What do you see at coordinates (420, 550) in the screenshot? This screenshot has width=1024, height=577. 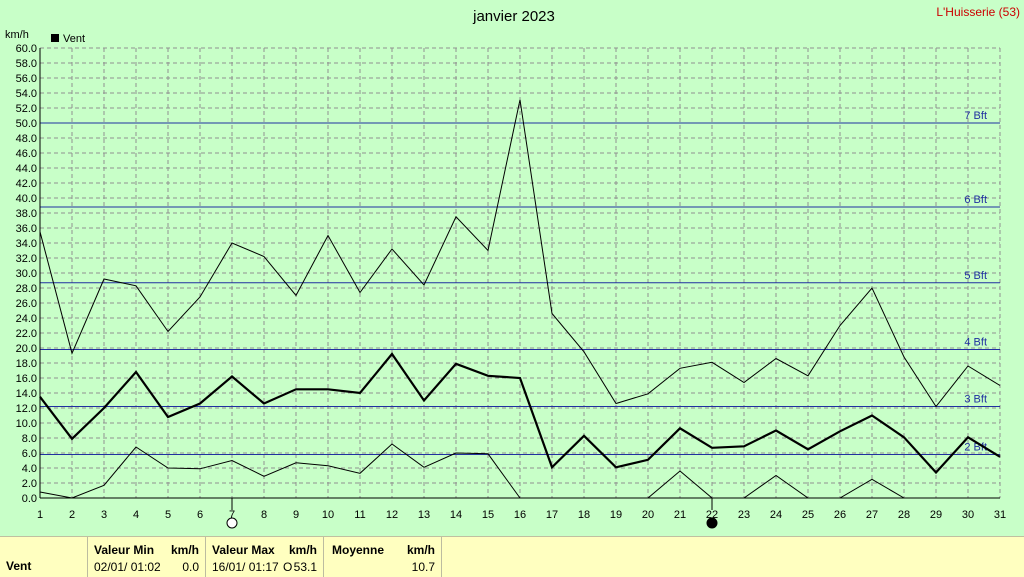 I see `mean-unit: km/h` at bounding box center [420, 550].